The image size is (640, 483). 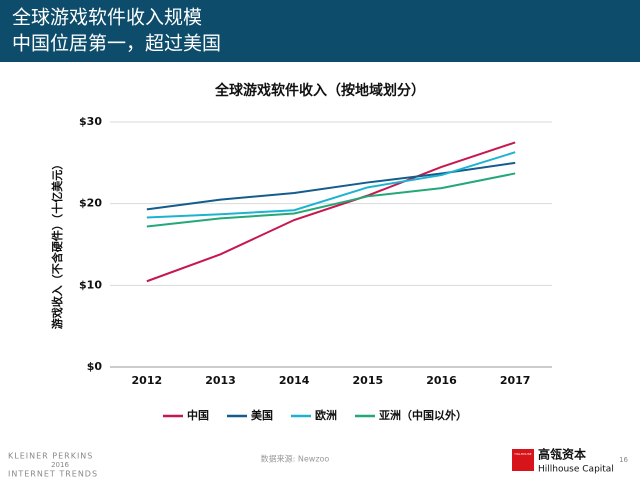 What do you see at coordinates (523, 460) in the screenshot?
I see `logo-square` at bounding box center [523, 460].